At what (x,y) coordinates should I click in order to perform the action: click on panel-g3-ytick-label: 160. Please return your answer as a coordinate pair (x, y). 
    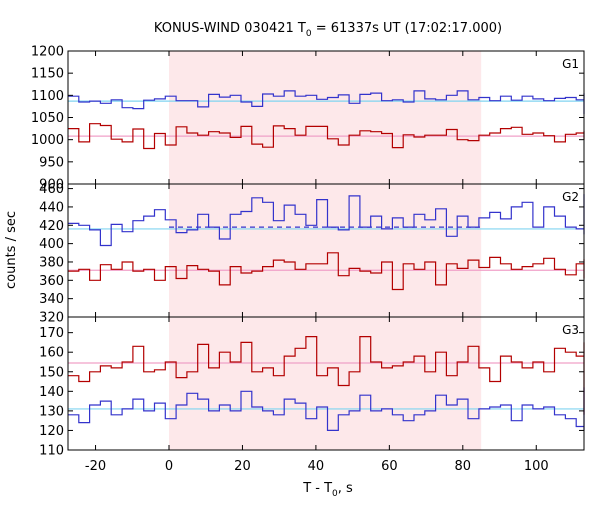
    Looking at the image, I should click on (51, 353).